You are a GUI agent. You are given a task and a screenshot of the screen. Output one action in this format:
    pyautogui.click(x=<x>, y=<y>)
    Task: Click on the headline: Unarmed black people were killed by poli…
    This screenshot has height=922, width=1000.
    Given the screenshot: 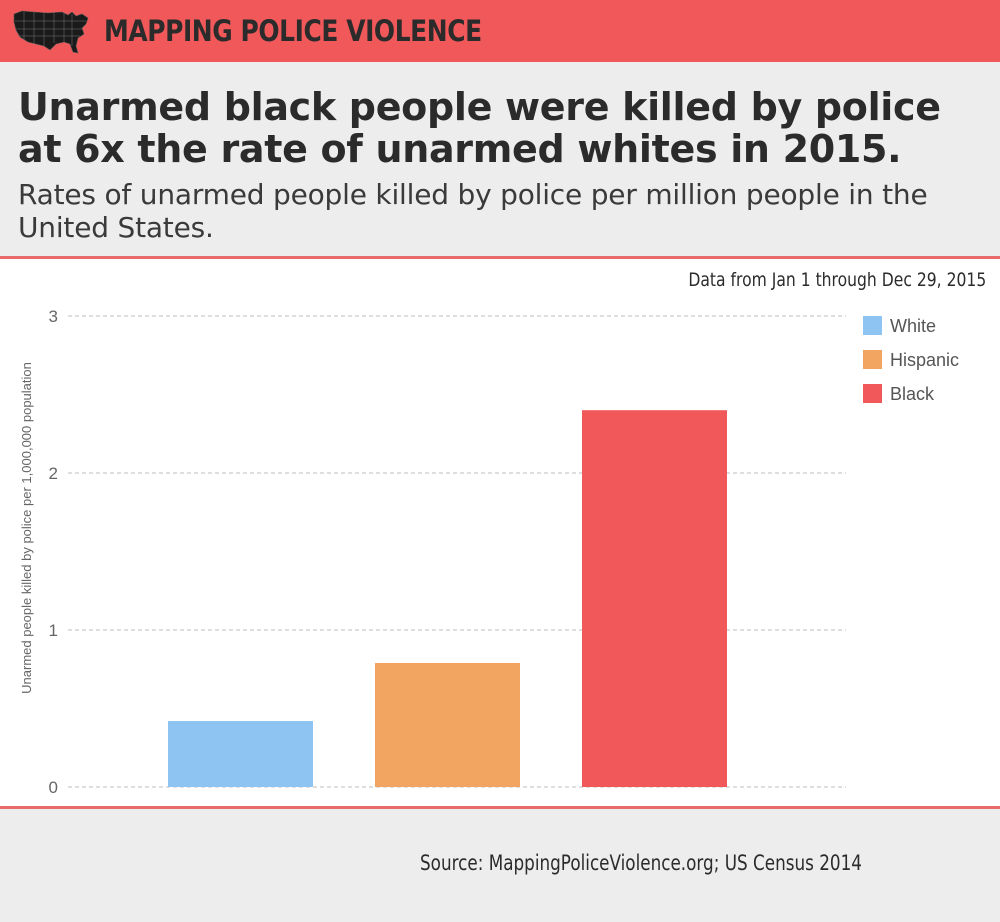 What is the action you would take?
    pyautogui.click(x=479, y=128)
    